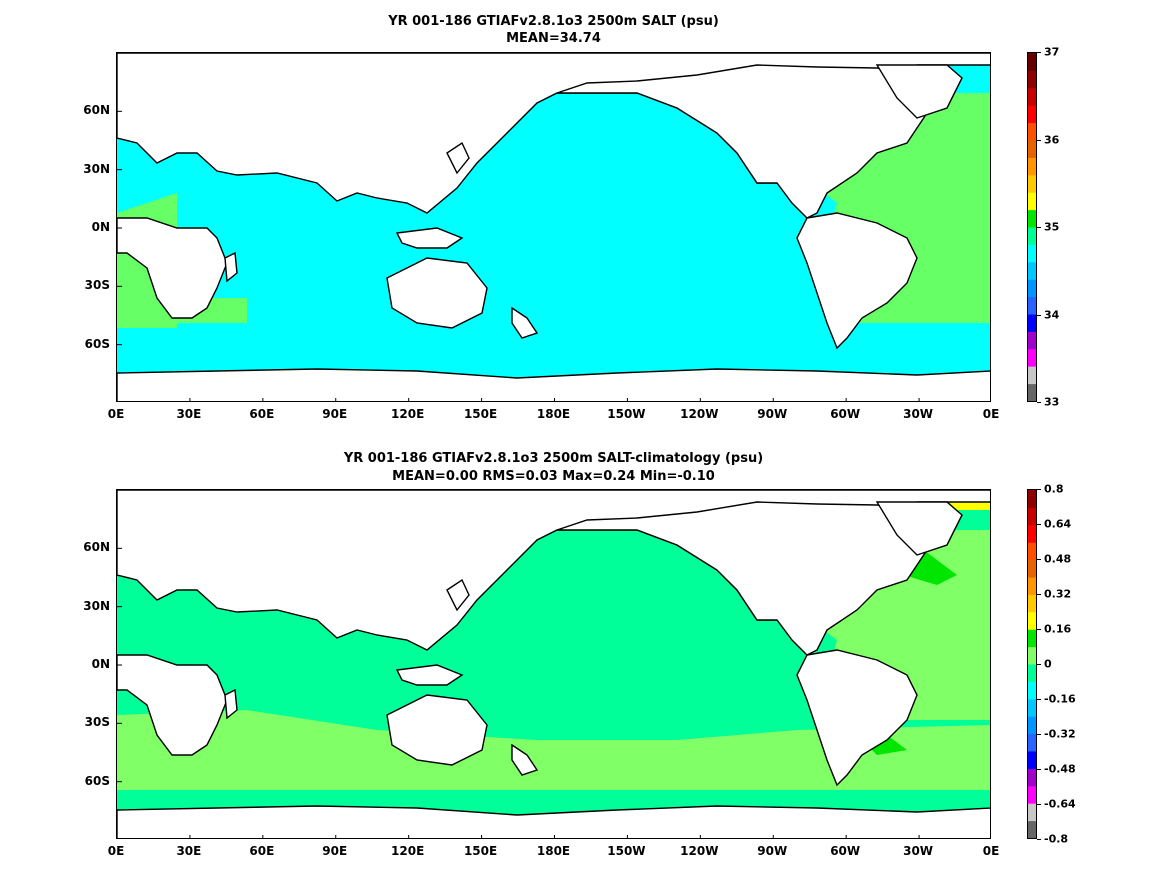  Describe the element at coordinates (97, 343) in the screenshot. I see `y-tick-label: 60S` at that location.